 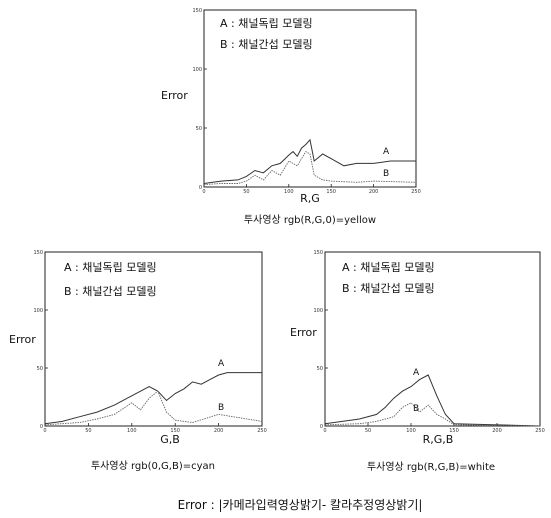 What do you see at coordinates (310, 220) in the screenshot?
I see `chart-caption: 투사영상 rgb(R,G,0)=yellow` at bounding box center [310, 220].